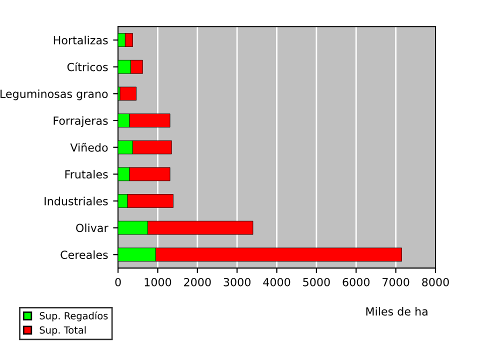 This screenshot has height=355, width=496. What do you see at coordinates (86, 174) in the screenshot?
I see `y-tick-label: Frutales` at bounding box center [86, 174].